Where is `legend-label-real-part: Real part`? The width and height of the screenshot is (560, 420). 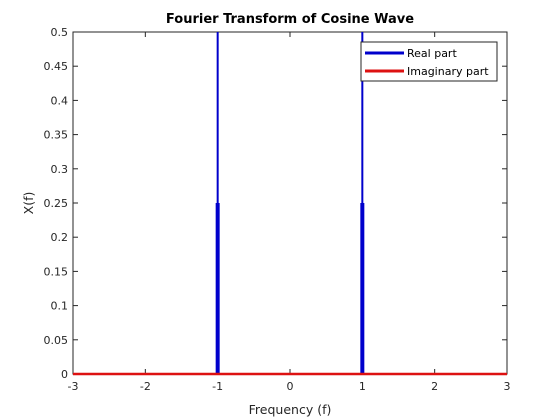 legend-label-real-part: Real part is located at coordinates (432, 53).